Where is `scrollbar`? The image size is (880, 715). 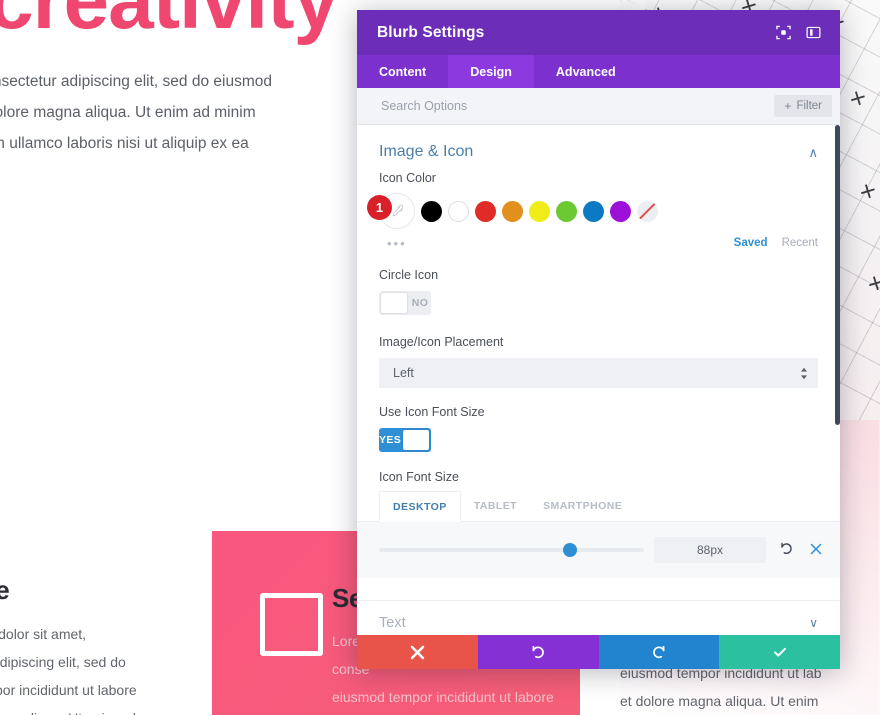 scrollbar is located at coordinates (837, 380).